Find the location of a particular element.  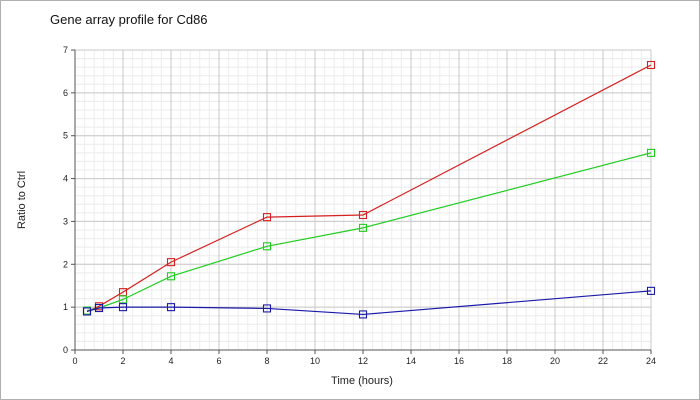

y-tick-label: 0 is located at coordinates (65, 350).